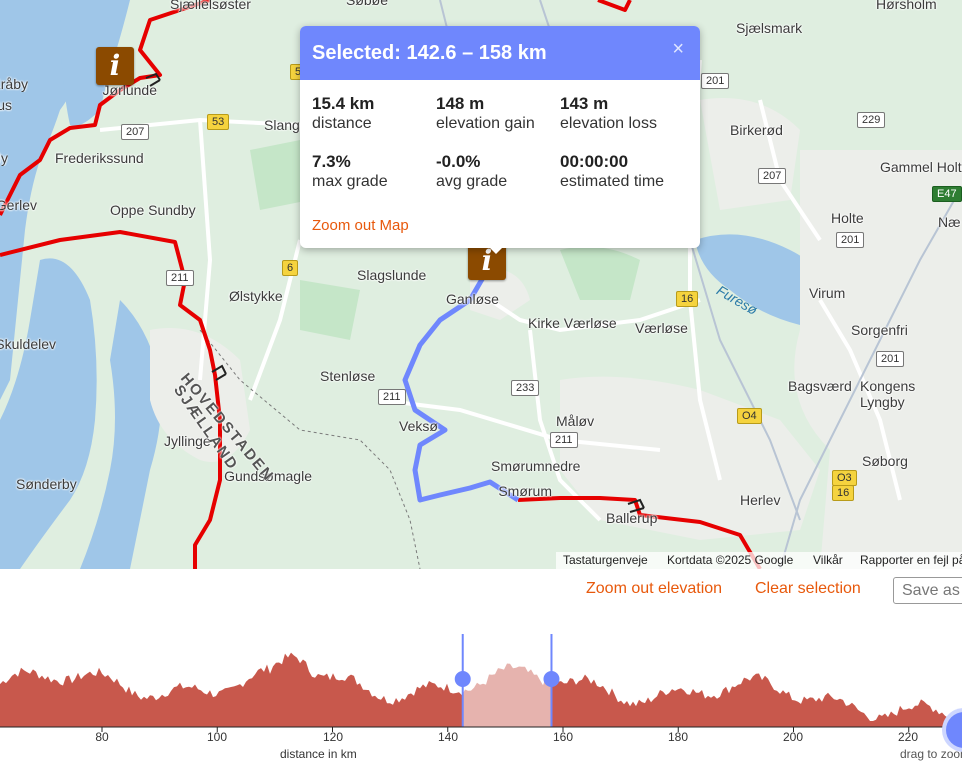 The width and height of the screenshot is (962, 774). What do you see at coordinates (472, 299) in the screenshot?
I see `place-label: Ganløse` at bounding box center [472, 299].